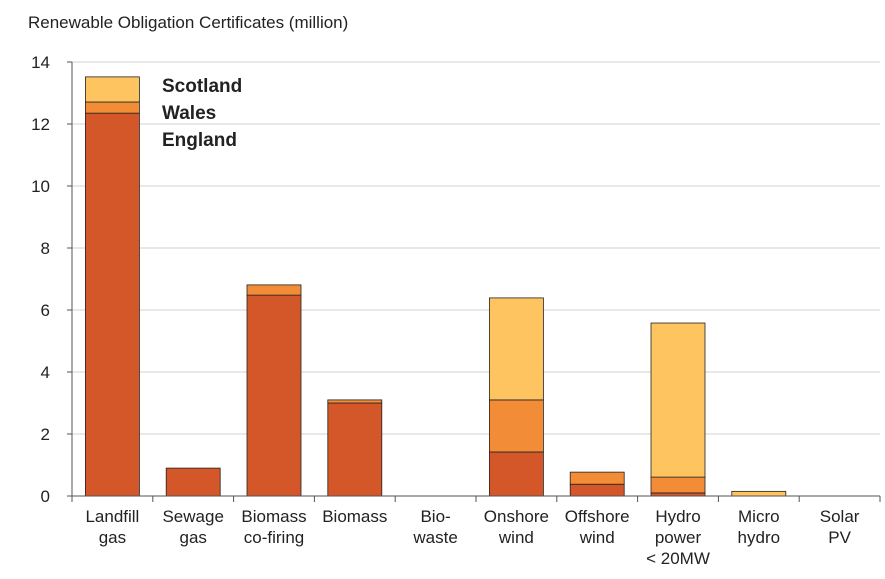 The height and width of the screenshot is (579, 885). What do you see at coordinates (40, 124) in the screenshot?
I see `y-tick-label: 12` at bounding box center [40, 124].